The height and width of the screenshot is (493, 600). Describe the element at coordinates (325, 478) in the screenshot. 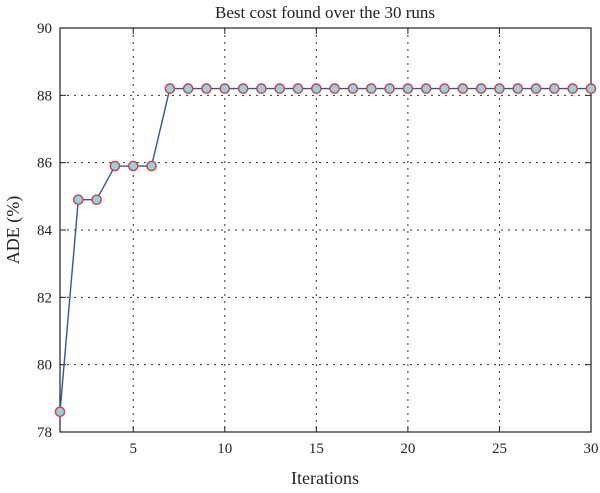

I see `x-axis-label: Iterations` at that location.